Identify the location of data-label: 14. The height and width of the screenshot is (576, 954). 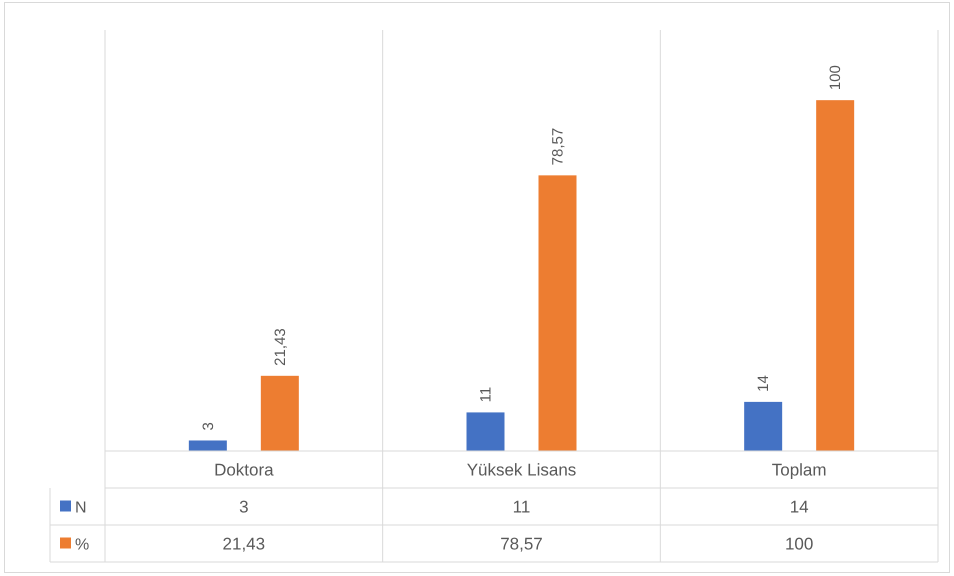
(799, 507).